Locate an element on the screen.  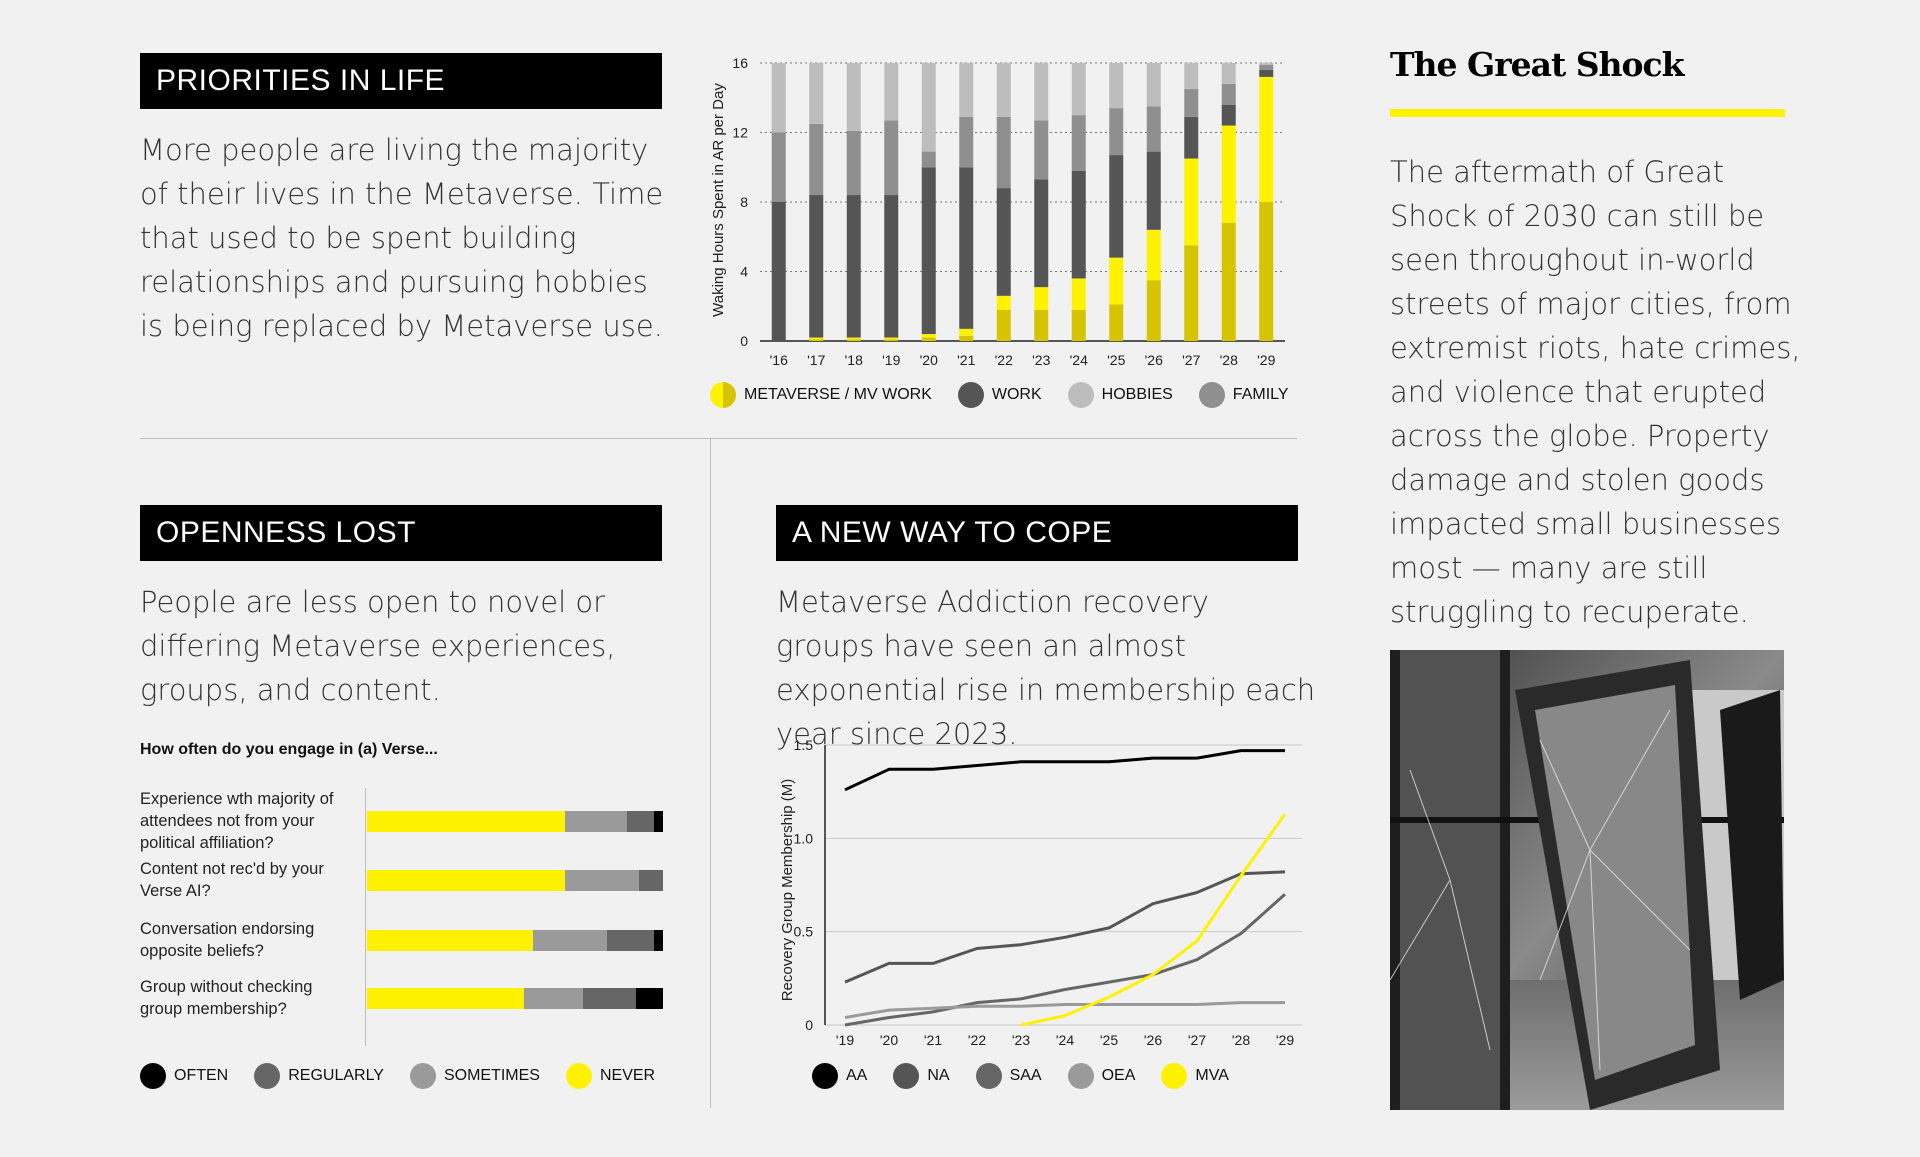
series-line-oea is located at coordinates (1064, 1010).